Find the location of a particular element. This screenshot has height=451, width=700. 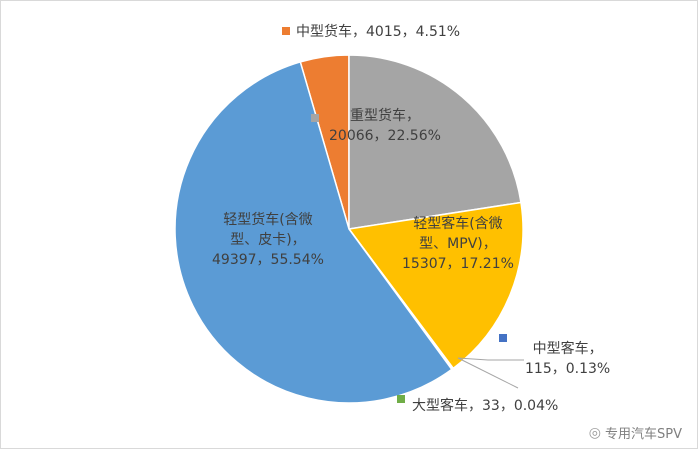

data-label-light-bus-line2: 型、MPV)， is located at coordinates (458, 244).